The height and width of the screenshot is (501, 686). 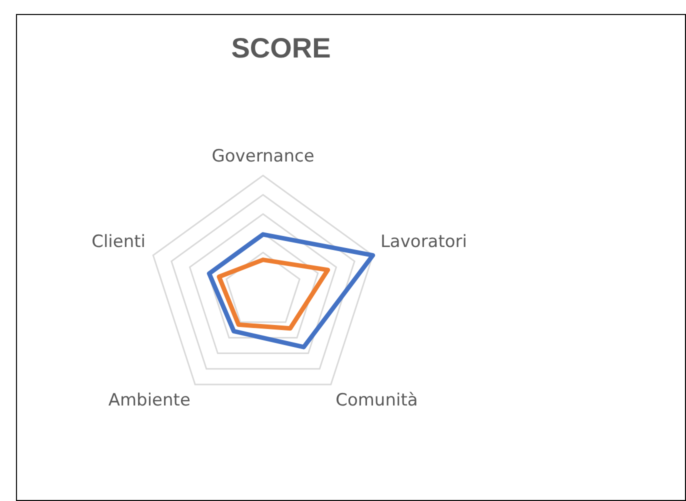 I want to click on spoke-label: Ambiente, so click(x=149, y=400).